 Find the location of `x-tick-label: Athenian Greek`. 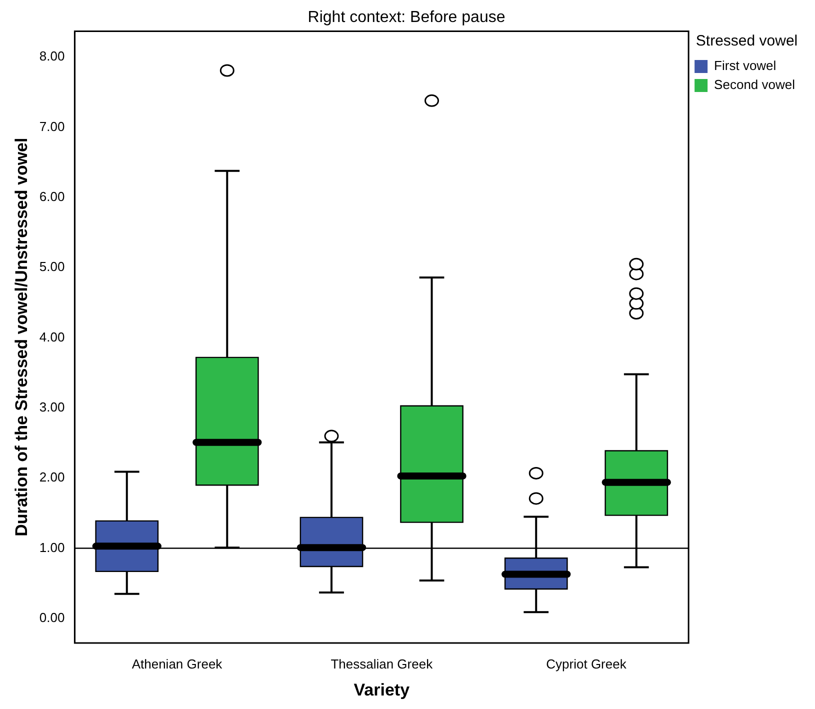

x-tick-label: Athenian Greek is located at coordinates (177, 664).